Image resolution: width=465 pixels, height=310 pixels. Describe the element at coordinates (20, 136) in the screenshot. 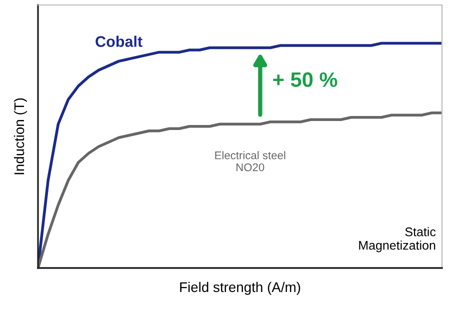

I see `y-axis-title: Induction (T)` at that location.